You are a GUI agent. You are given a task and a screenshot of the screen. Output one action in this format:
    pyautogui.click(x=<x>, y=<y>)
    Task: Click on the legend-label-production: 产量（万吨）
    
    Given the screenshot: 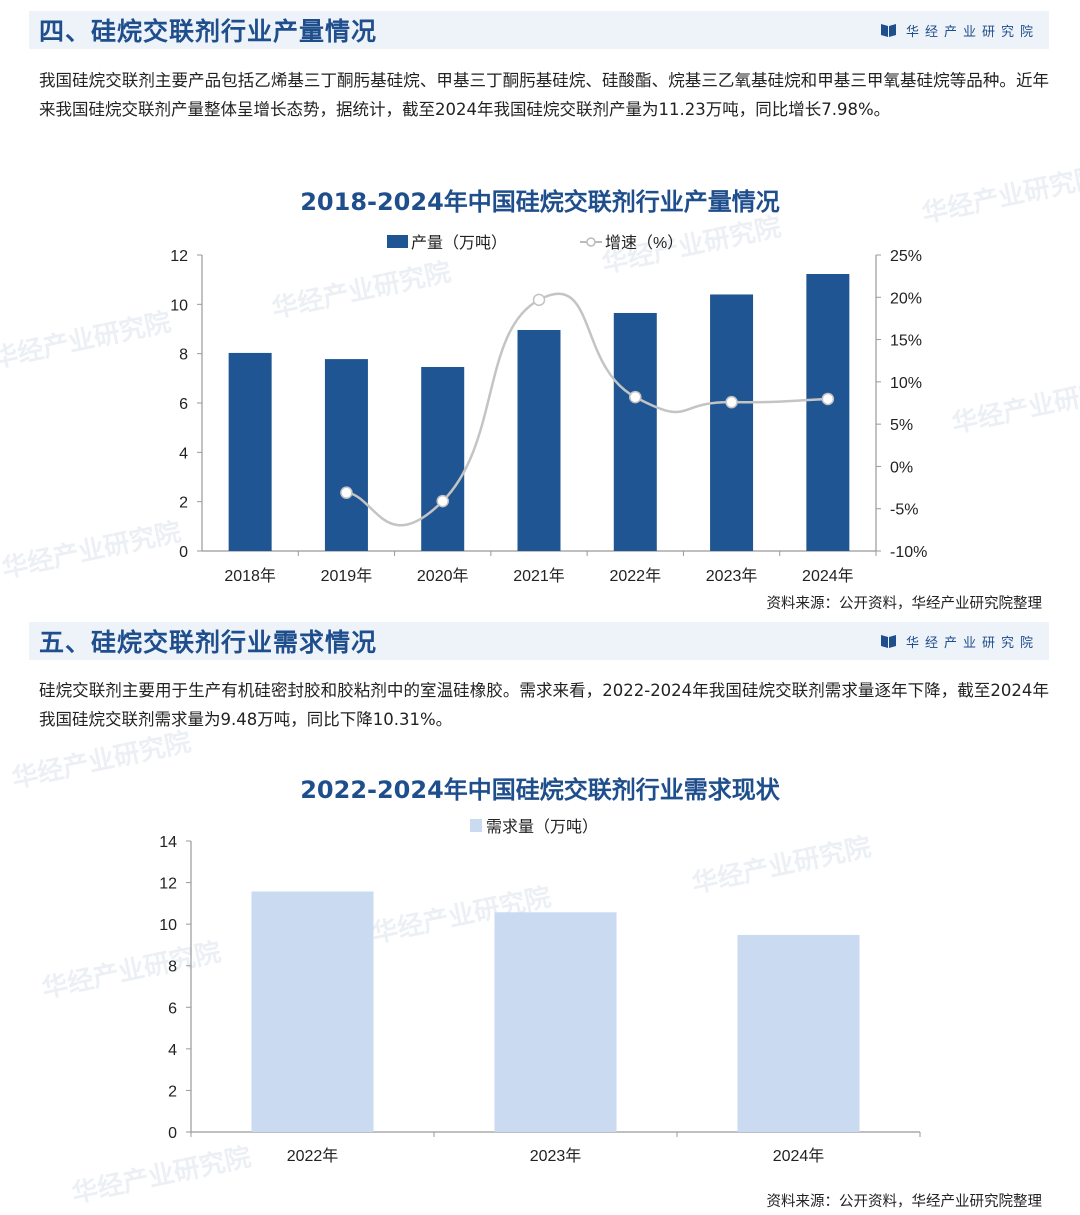 What is the action you would take?
    pyautogui.click(x=459, y=243)
    